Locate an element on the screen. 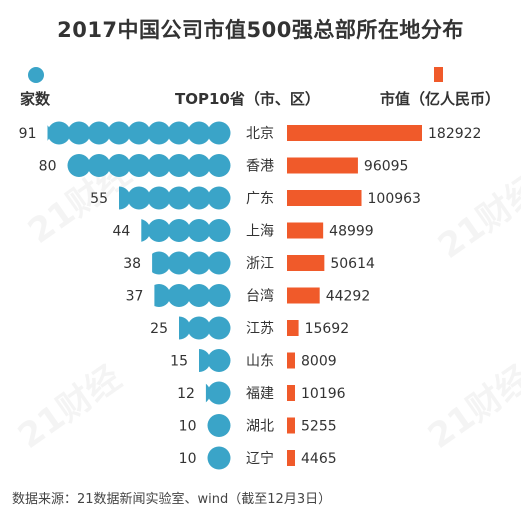  market-cap-label: 5255 is located at coordinates (319, 427).